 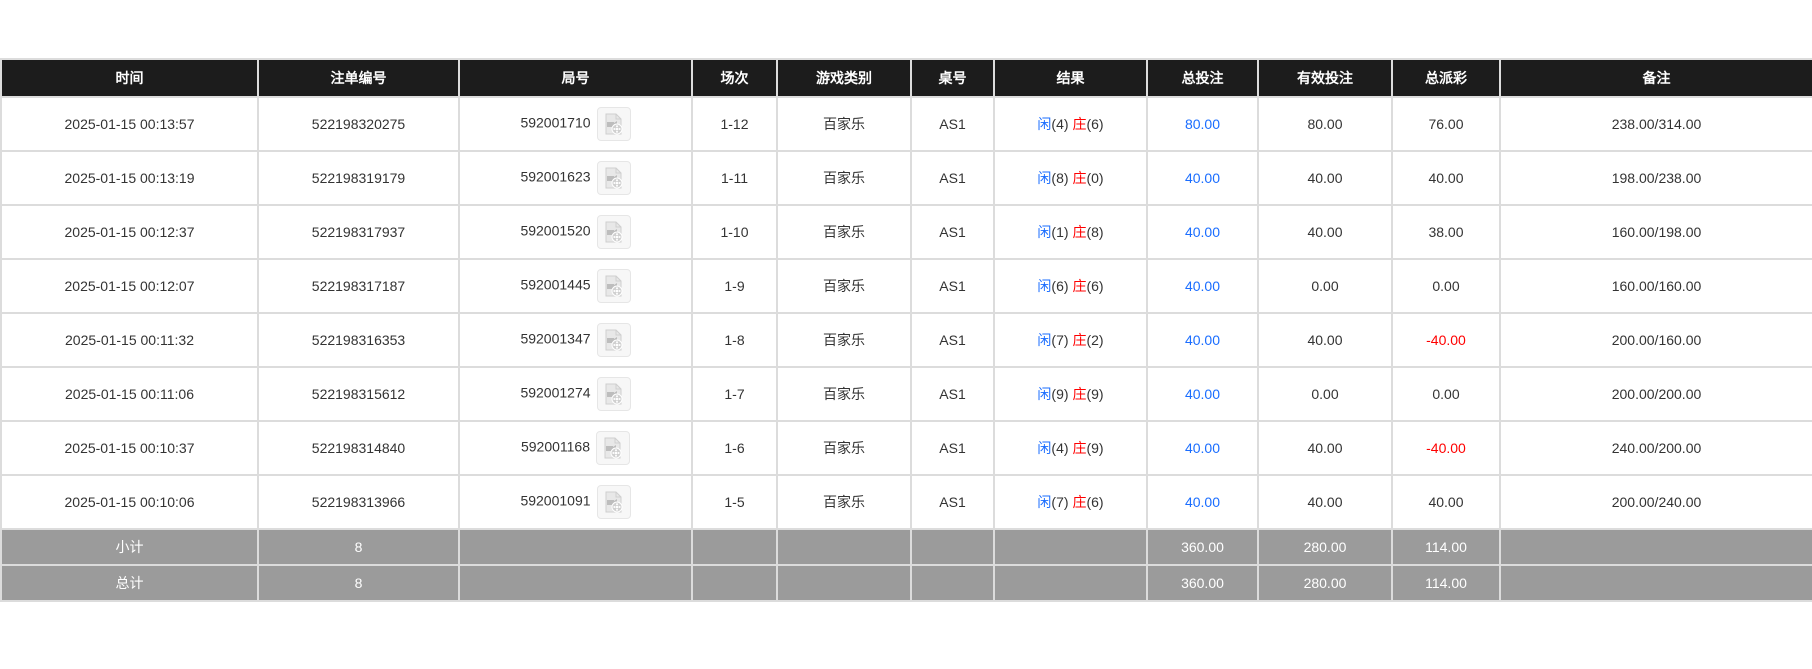 I want to click on cell-round: 592001091, so click(x=575, y=502).